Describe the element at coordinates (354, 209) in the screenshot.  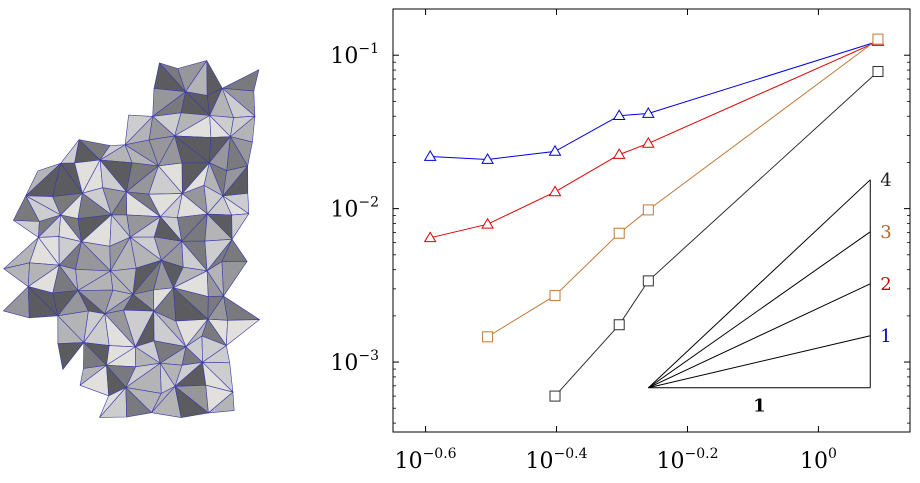
I see `y-tick-label-1: 10⁻²` at that location.